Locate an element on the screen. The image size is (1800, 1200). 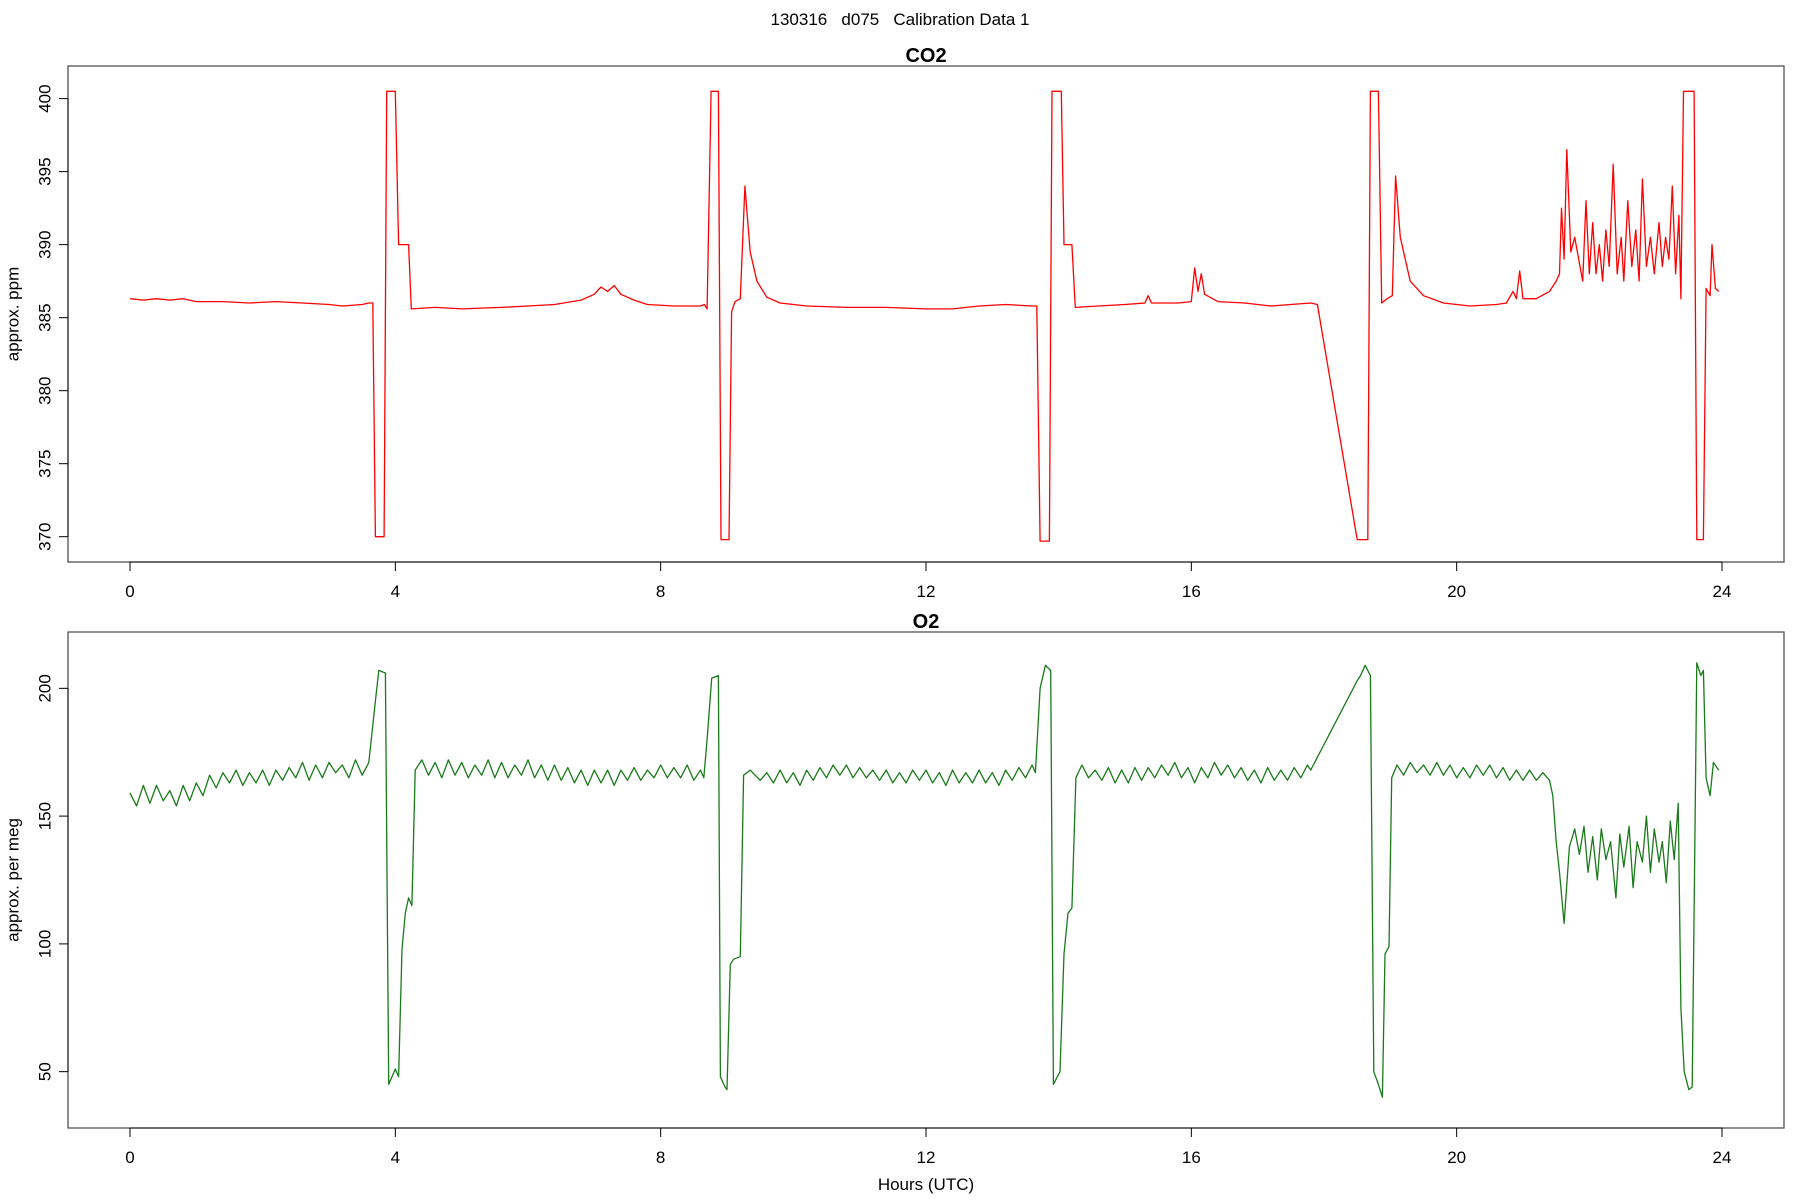
co2-y-axis-label: approx. ppm is located at coordinates (12, 314).